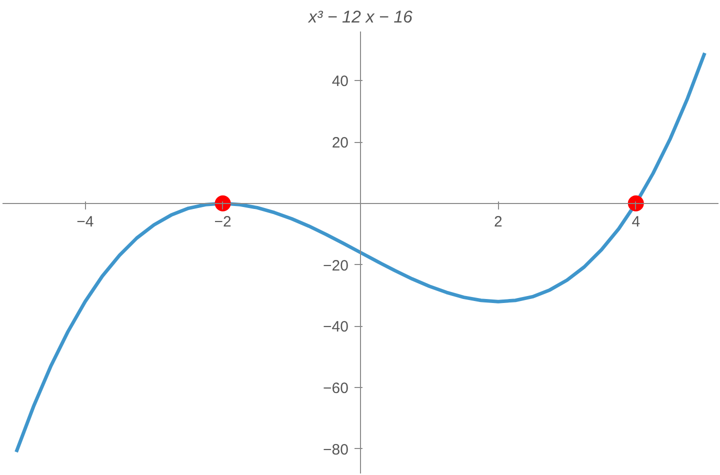 The image size is (720, 475). Describe the element at coordinates (336, 265) in the screenshot. I see `y-tick-label: −20` at that location.